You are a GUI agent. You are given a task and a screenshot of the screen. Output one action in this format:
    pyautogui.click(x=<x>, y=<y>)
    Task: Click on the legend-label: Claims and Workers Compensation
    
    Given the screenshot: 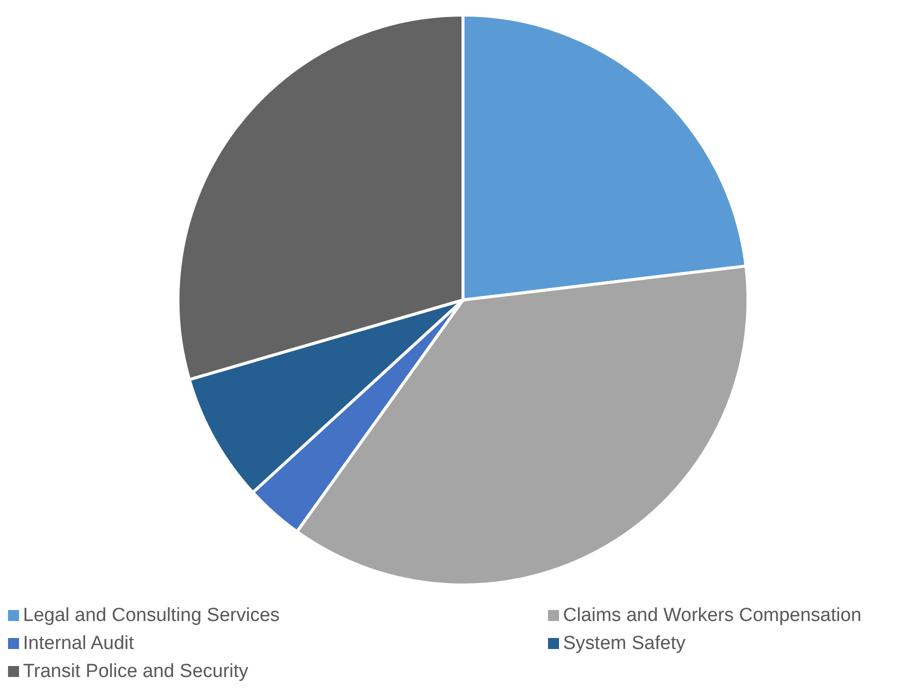 What is the action you would take?
    pyautogui.click(x=712, y=615)
    